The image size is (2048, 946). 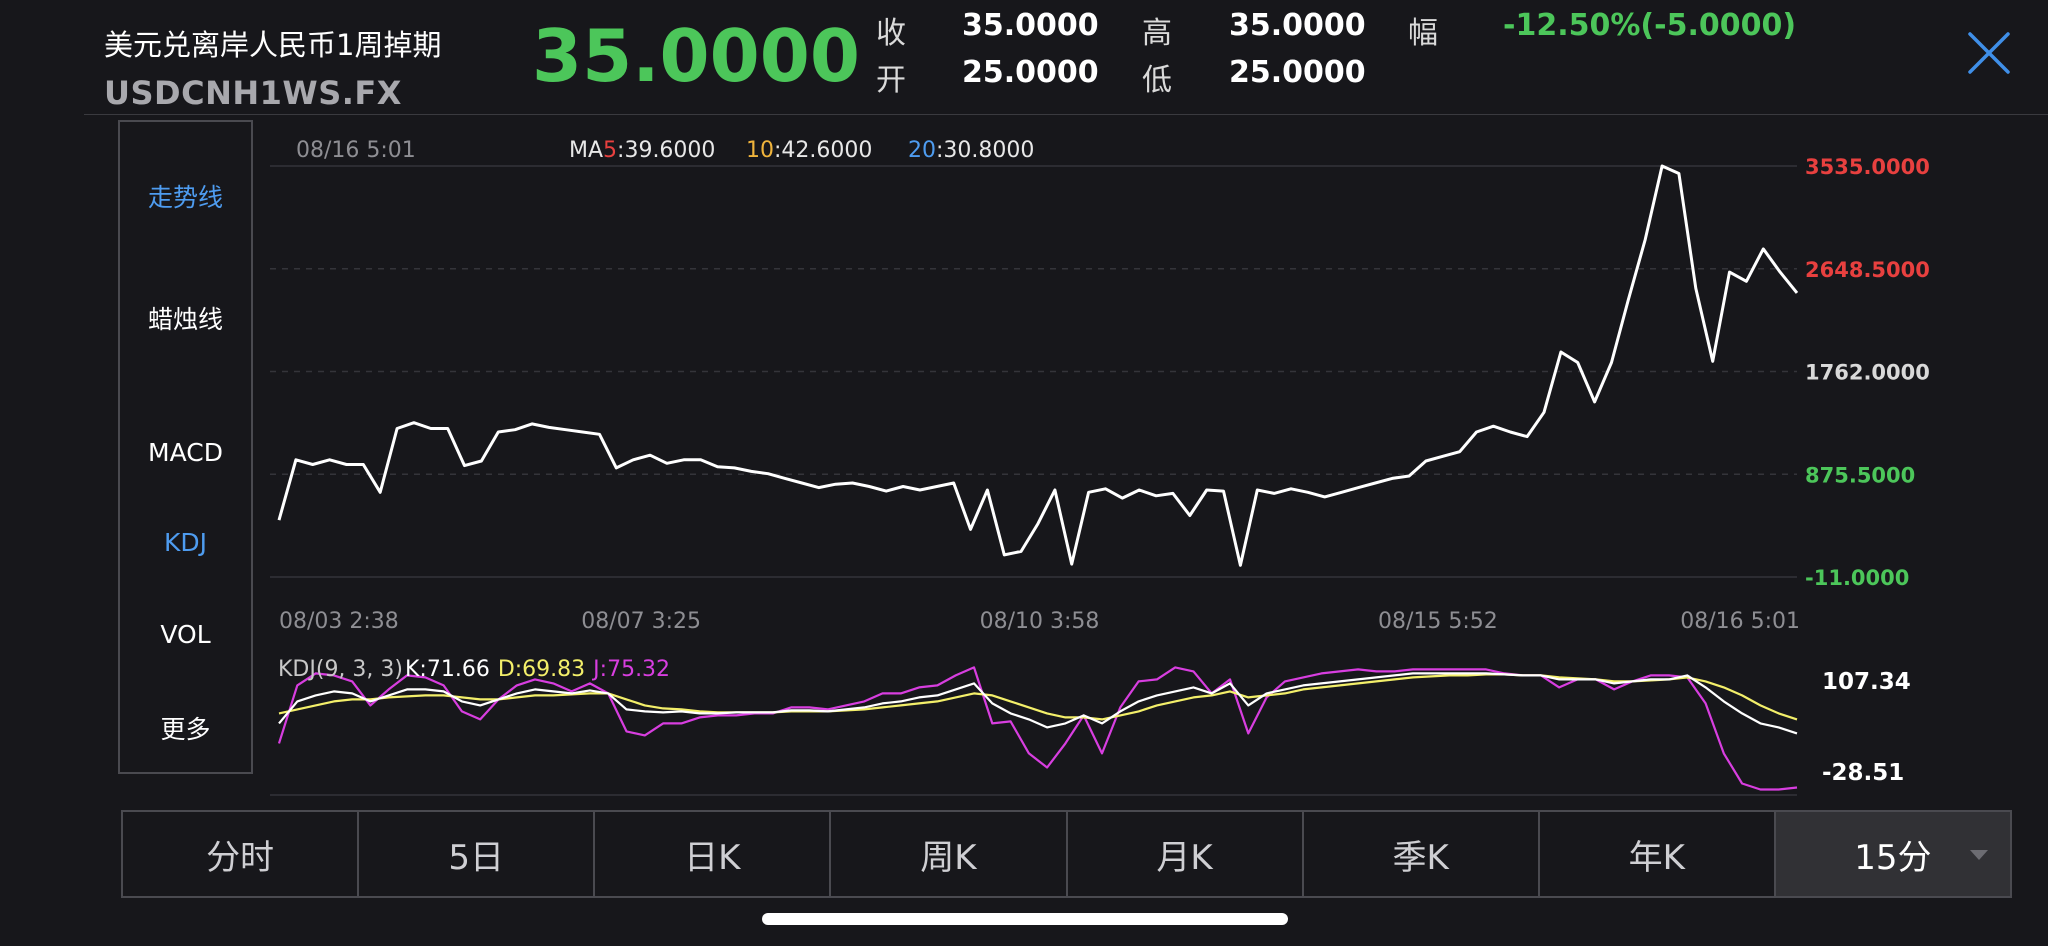 What do you see at coordinates (340, 669) in the screenshot?
I see `kdj-label: KDJ(9, 3, 3)` at bounding box center [340, 669].